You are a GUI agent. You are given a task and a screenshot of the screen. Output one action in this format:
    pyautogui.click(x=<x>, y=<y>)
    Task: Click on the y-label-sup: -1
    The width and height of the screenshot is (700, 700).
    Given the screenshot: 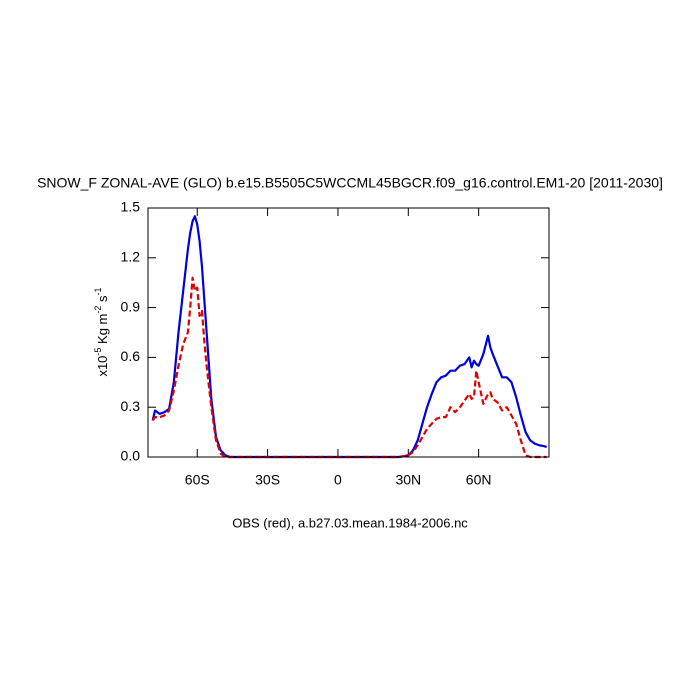 What is the action you would take?
    pyautogui.click(x=98, y=291)
    